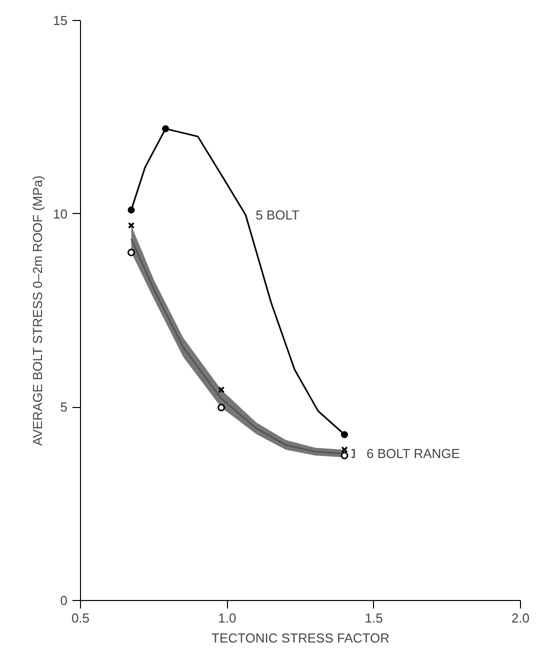 This screenshot has width=558, height=670. Describe the element at coordinates (60, 214) in the screenshot. I see `y-tick-label: 10` at that location.